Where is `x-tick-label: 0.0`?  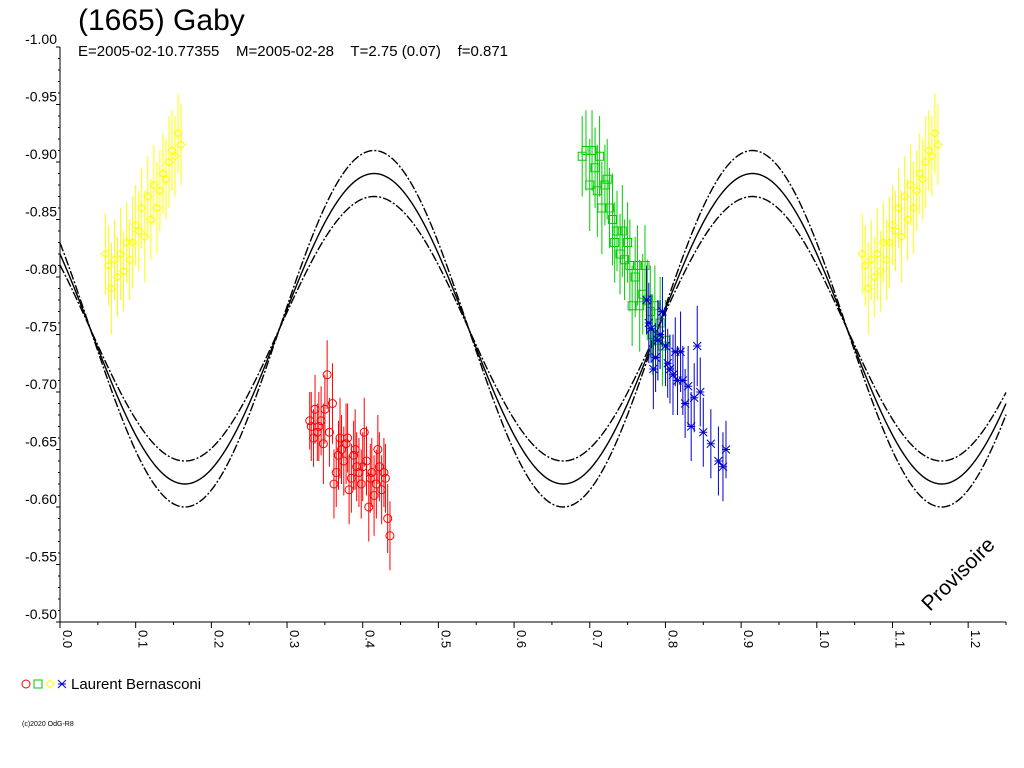
x-tick-label: 0.0 is located at coordinates (67, 639).